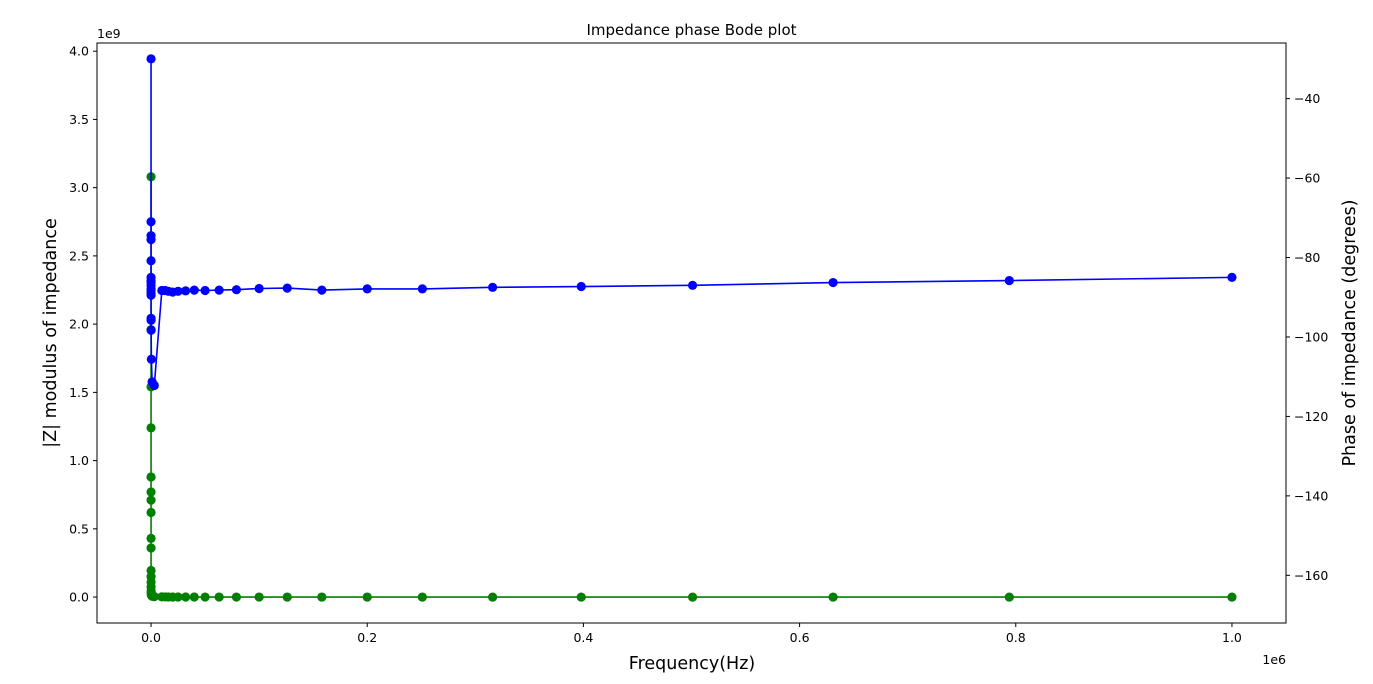 This screenshot has width=1373, height=684. I want to click on x-tick-label: 0.2, so click(367, 637).